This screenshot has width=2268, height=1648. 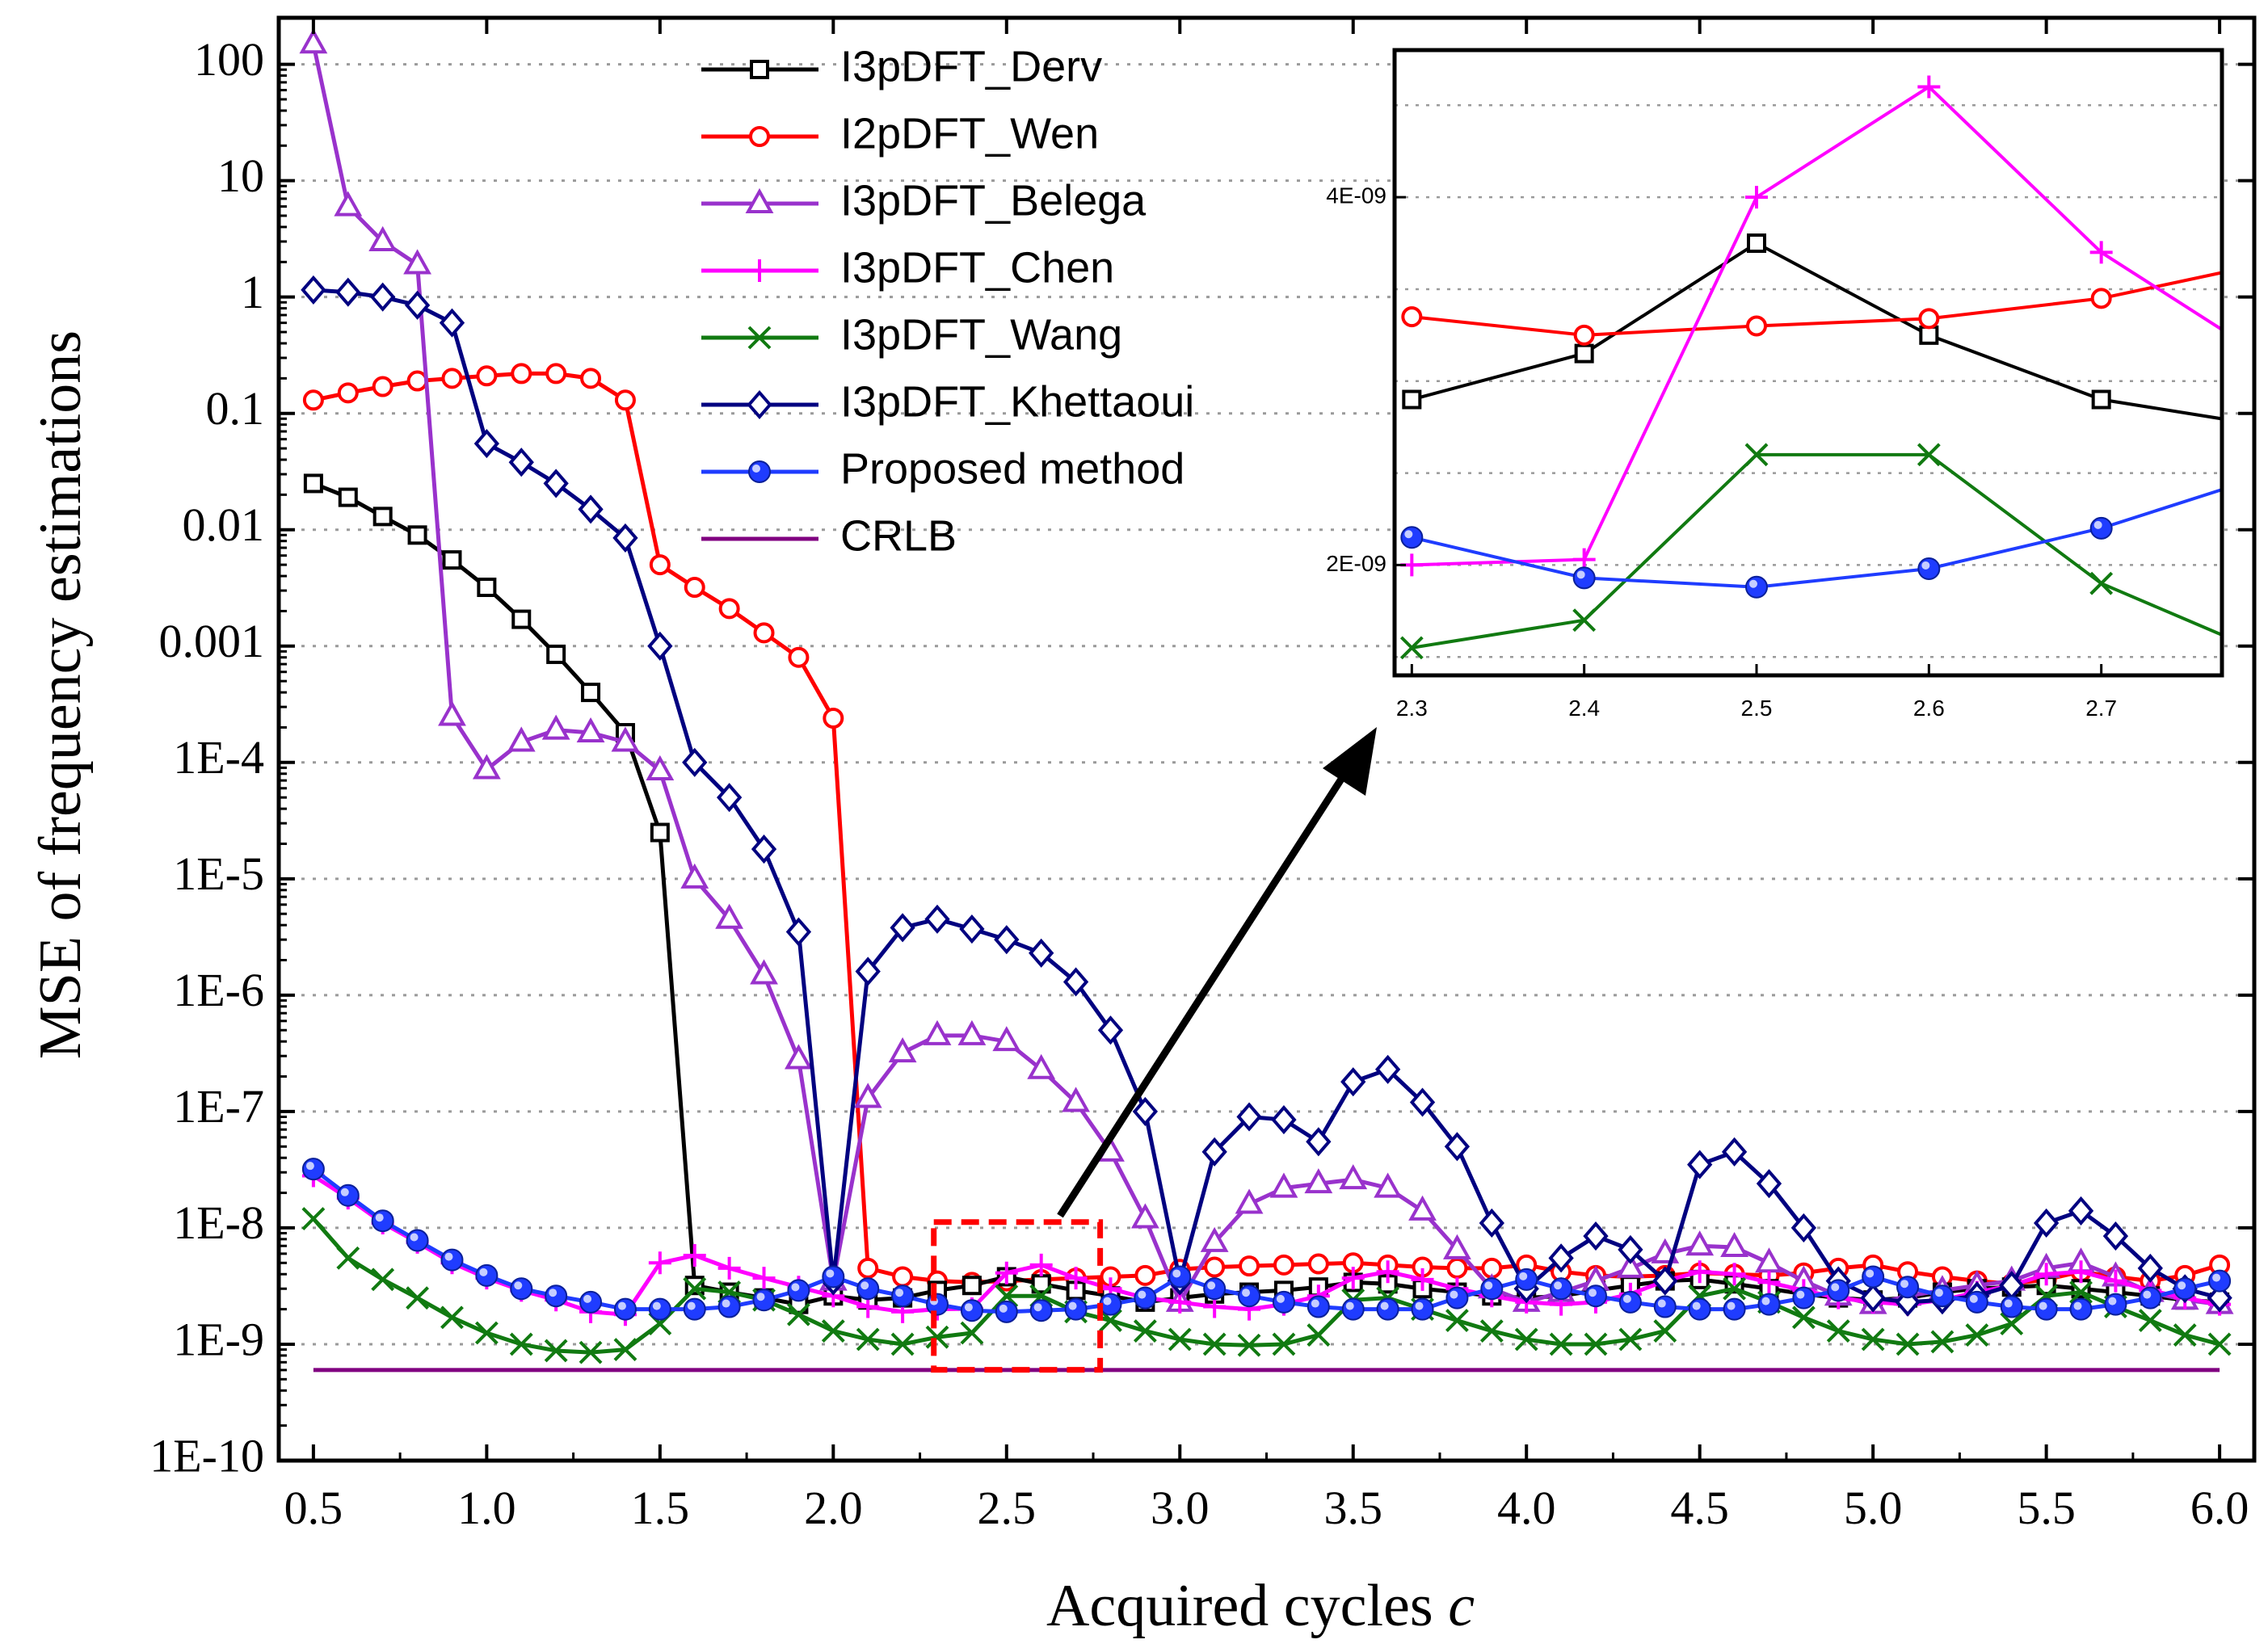 I want to click on x-axis-title-variable: c, so click(x=1461, y=1606).